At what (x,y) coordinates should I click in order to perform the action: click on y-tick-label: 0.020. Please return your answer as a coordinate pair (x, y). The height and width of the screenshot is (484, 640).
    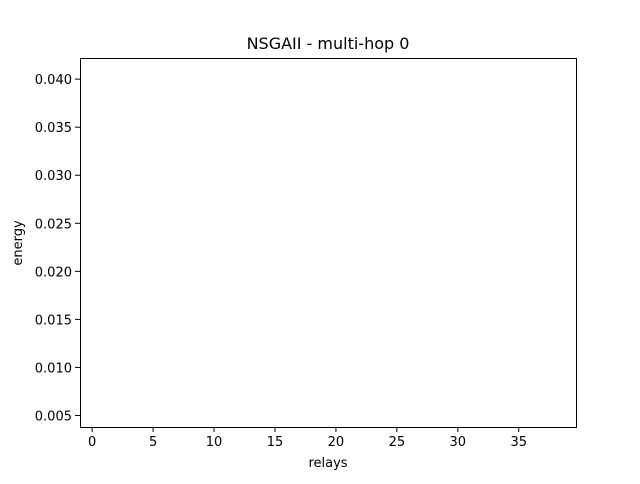
    Looking at the image, I should click on (53, 272).